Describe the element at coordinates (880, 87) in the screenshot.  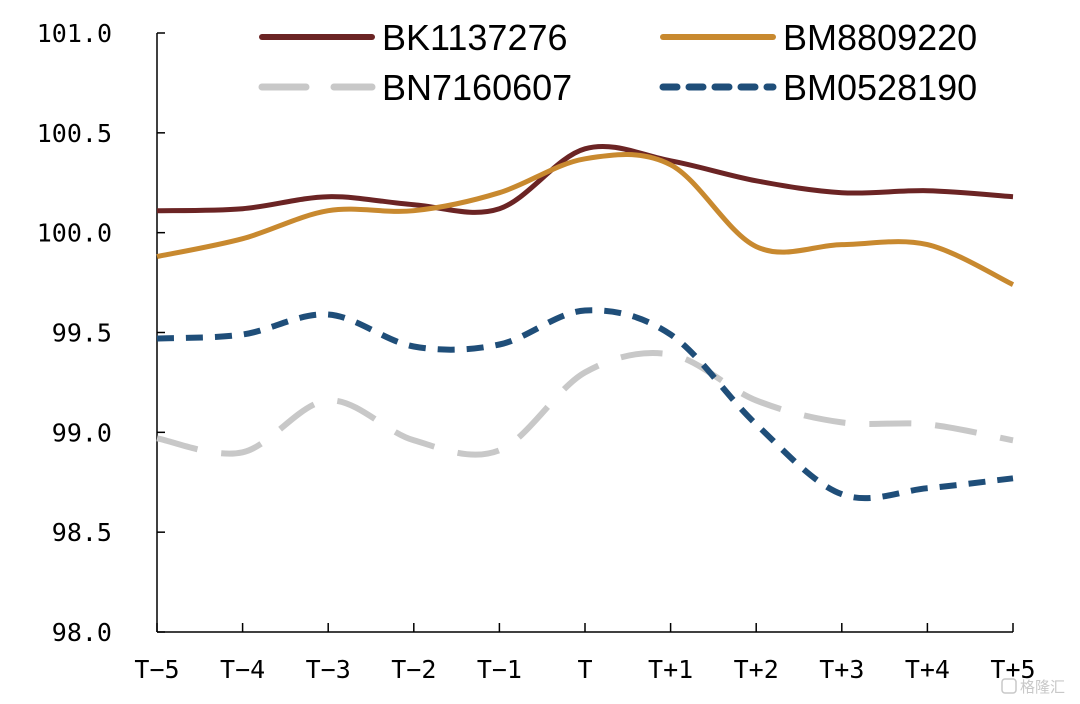
I see `legend-label: BM0528190` at that location.